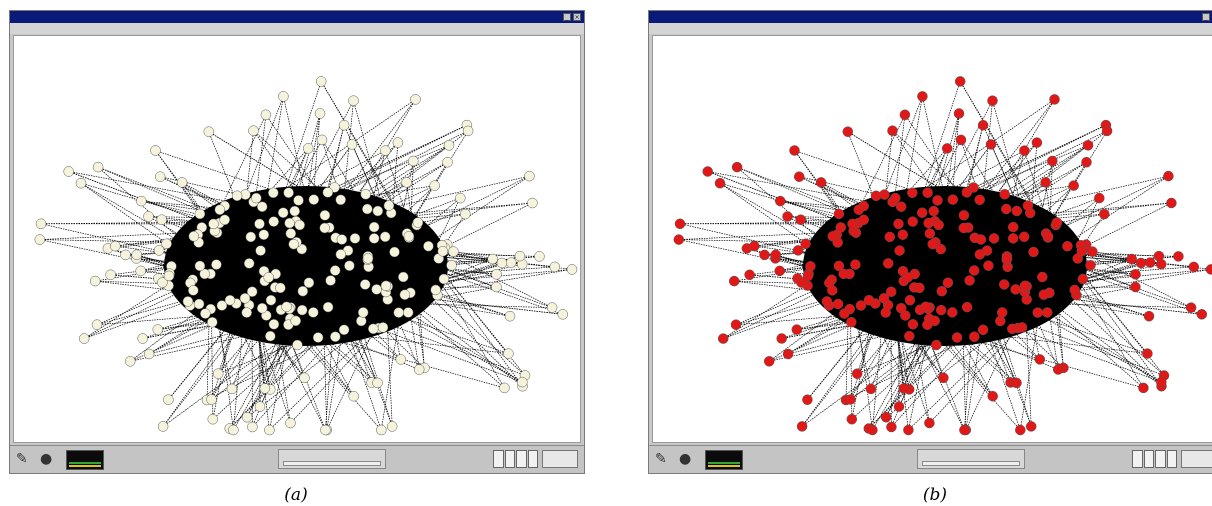 This screenshot has width=1212, height=506. I want to click on window-titlebar: _ ×, so click(297, 17).